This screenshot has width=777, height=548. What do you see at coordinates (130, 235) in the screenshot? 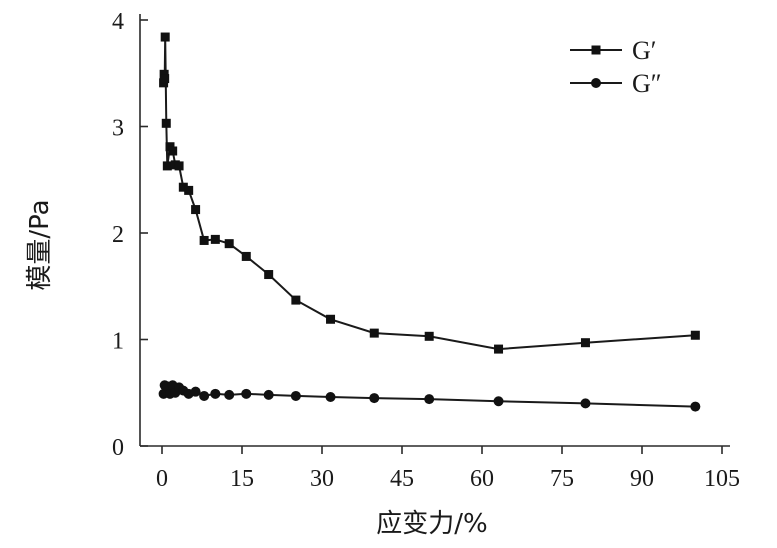
I see `y-ticks: 0 1 2 3 4` at bounding box center [130, 235].